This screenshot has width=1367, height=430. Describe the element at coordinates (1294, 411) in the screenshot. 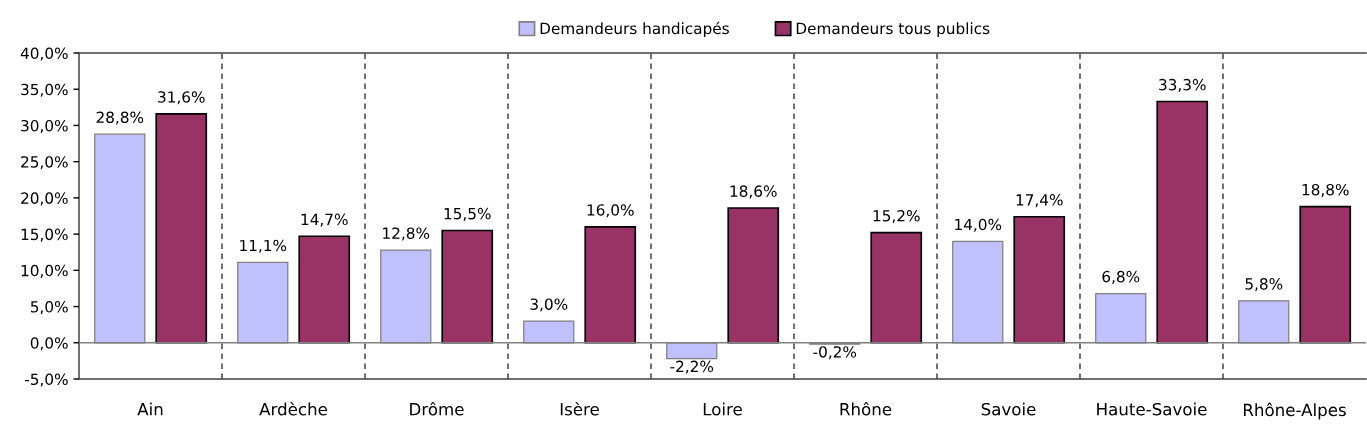

I see `x-tick-label: Rhône-Alpes` at that location.